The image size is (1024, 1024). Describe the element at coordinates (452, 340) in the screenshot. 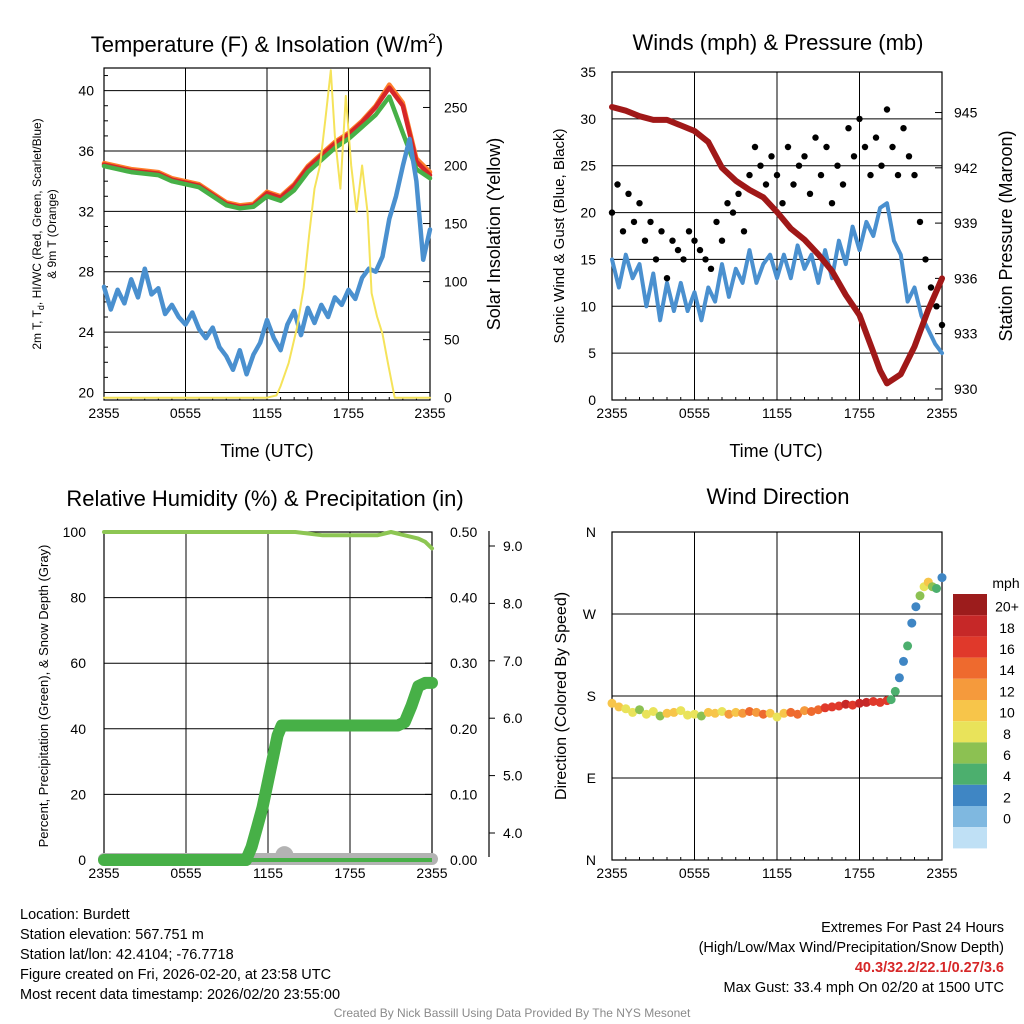

I see `insolation-ytick-label: 50` at that location.